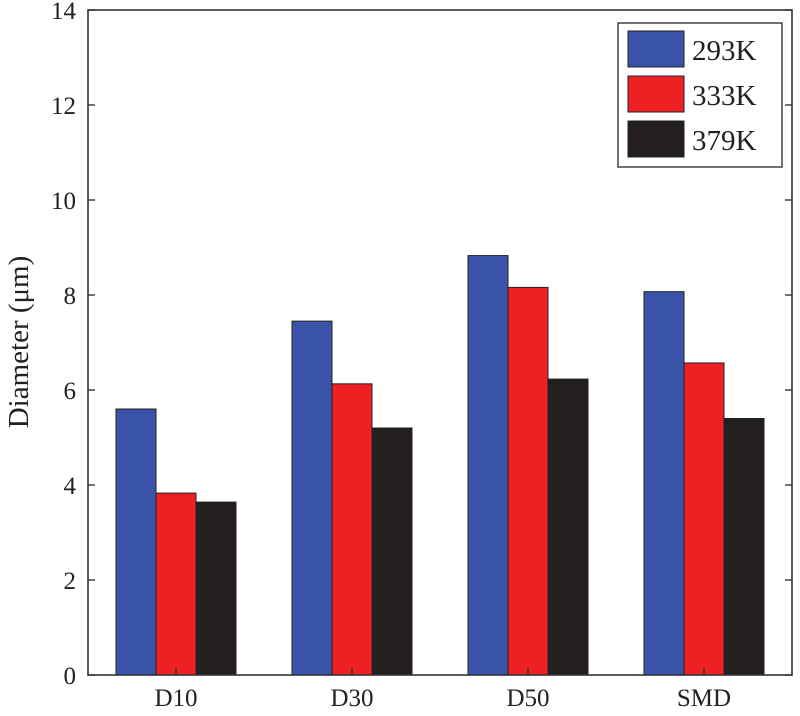 The height and width of the screenshot is (716, 800). Describe the element at coordinates (312, 498) in the screenshot. I see `bar-293K-D30` at that location.